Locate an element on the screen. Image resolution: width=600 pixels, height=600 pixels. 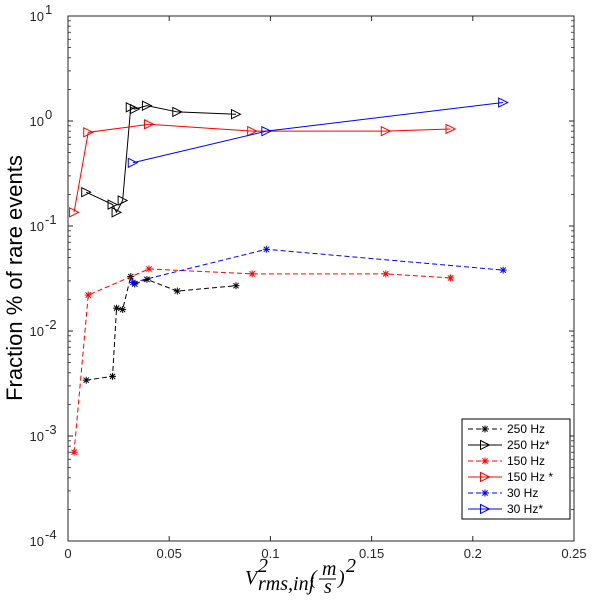
y-tick-exp: 0 is located at coordinates (48, 114).